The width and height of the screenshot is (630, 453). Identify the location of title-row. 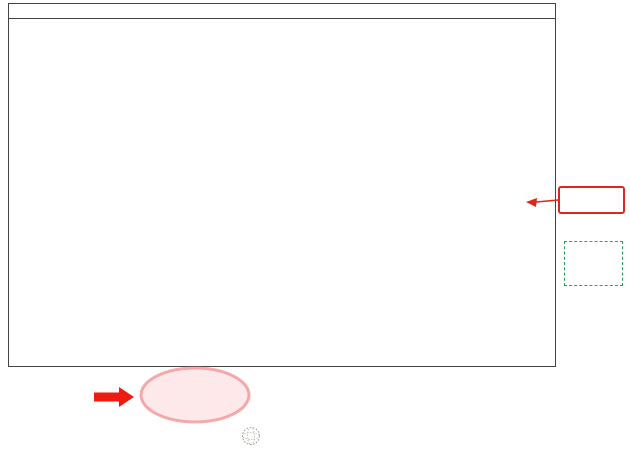
(282, 11).